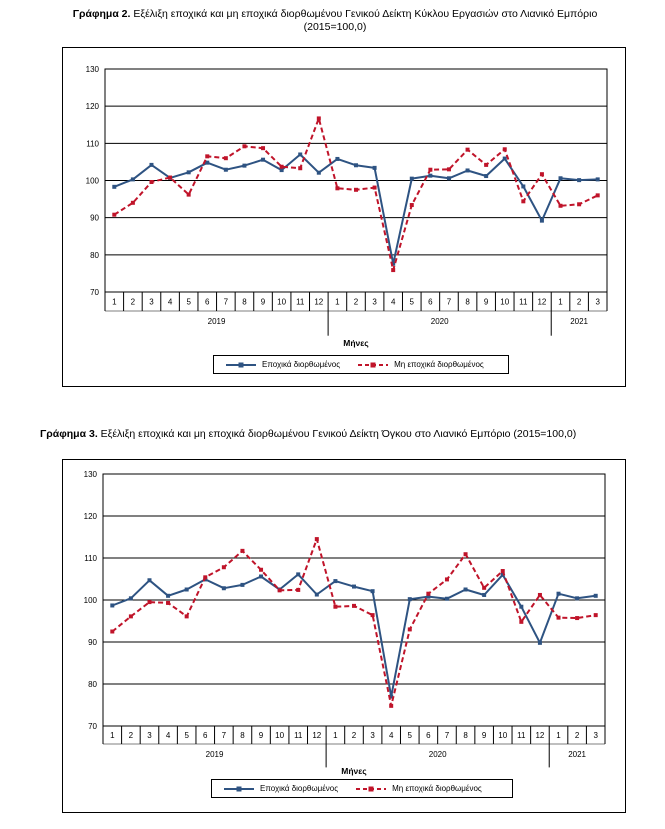  What do you see at coordinates (170, 302) in the screenshot?
I see `x-tick-label: 4` at bounding box center [170, 302].